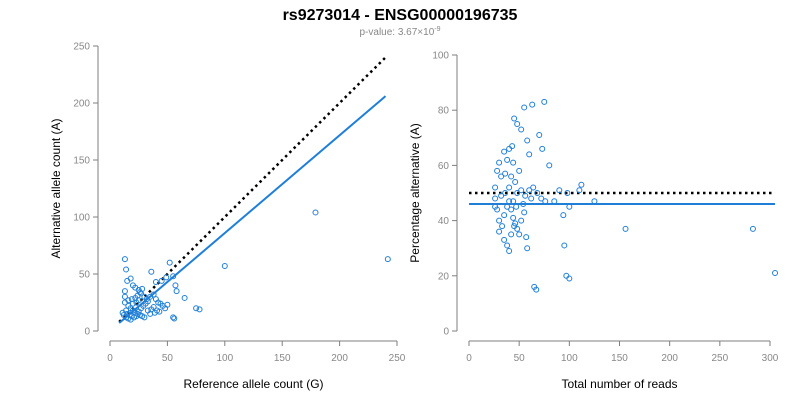 This screenshot has height=400, width=800. Describe the element at coordinates (444, 111) in the screenshot. I see `y-tick-label: 80` at that location.